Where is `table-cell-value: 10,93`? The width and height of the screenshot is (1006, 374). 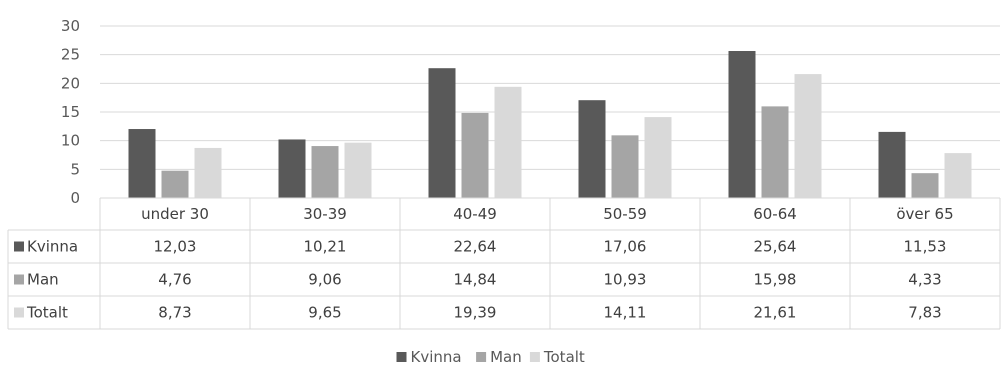 table-cell-value: 10,93 is located at coordinates (625, 280).